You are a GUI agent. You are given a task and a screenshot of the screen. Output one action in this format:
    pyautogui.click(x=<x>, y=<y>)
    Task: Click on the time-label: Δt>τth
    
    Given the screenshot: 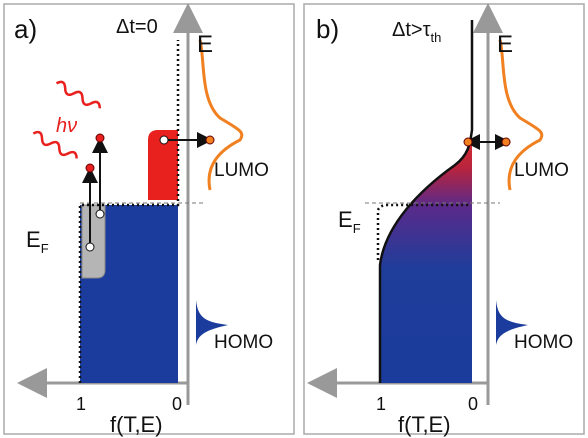 What is the action you would take?
    pyautogui.click(x=416, y=32)
    